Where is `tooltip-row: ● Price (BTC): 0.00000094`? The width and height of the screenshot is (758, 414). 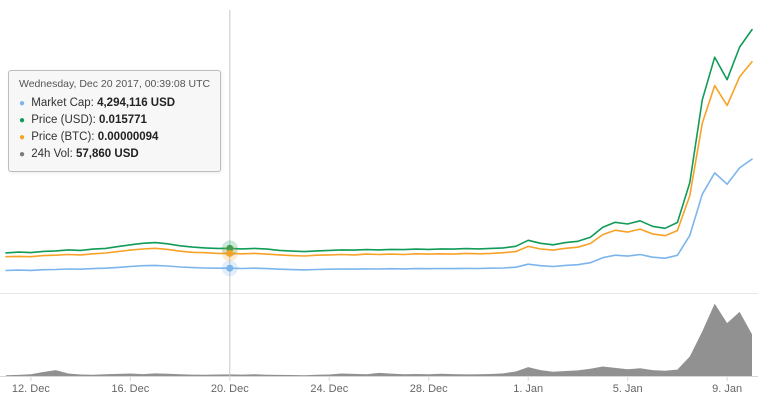 tooltip-row: ● Price (BTC): 0.00000094 is located at coordinates (114, 137).